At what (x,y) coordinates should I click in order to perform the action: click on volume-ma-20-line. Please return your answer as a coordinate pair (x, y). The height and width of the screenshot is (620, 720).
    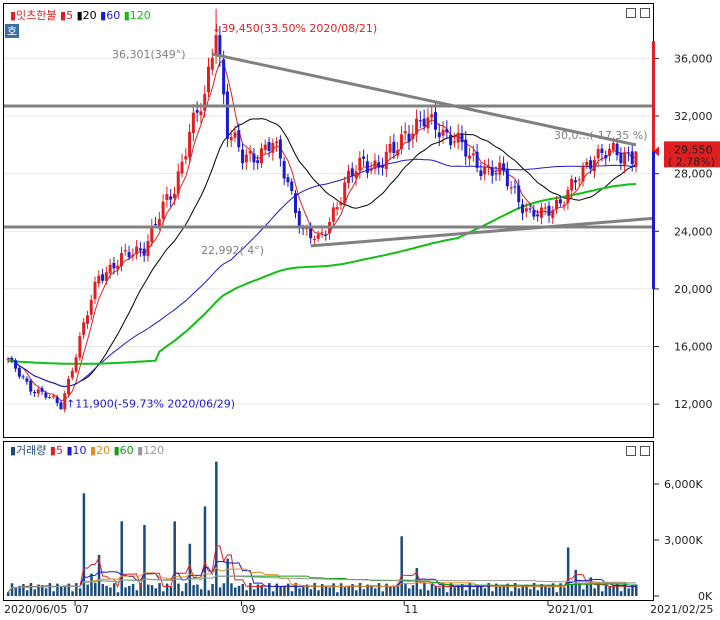
    Looking at the image, I should click on (321, 579).